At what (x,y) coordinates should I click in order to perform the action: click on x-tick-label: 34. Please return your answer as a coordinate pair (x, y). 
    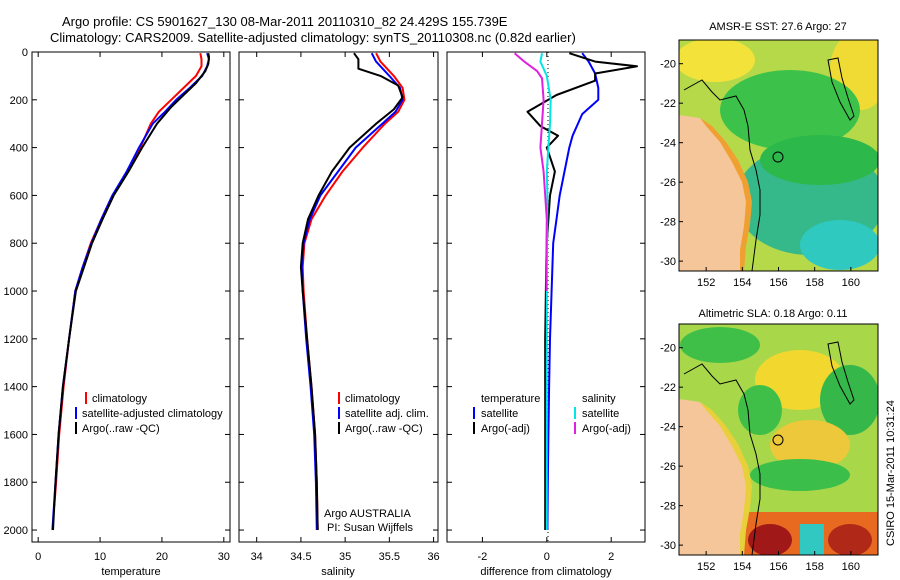
    Looking at the image, I should click on (257, 557).